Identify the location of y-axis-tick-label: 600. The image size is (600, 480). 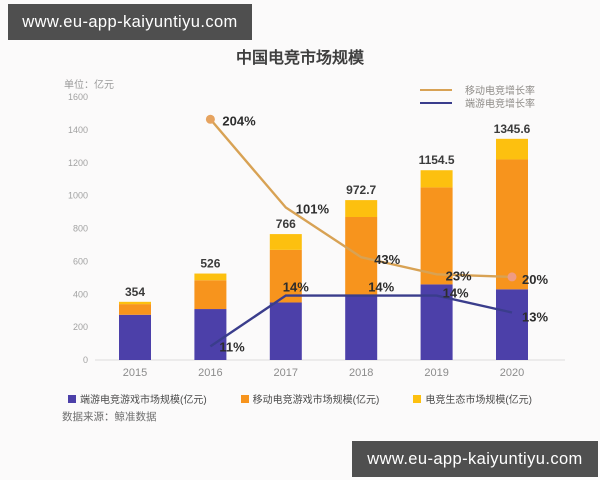
(80, 261).